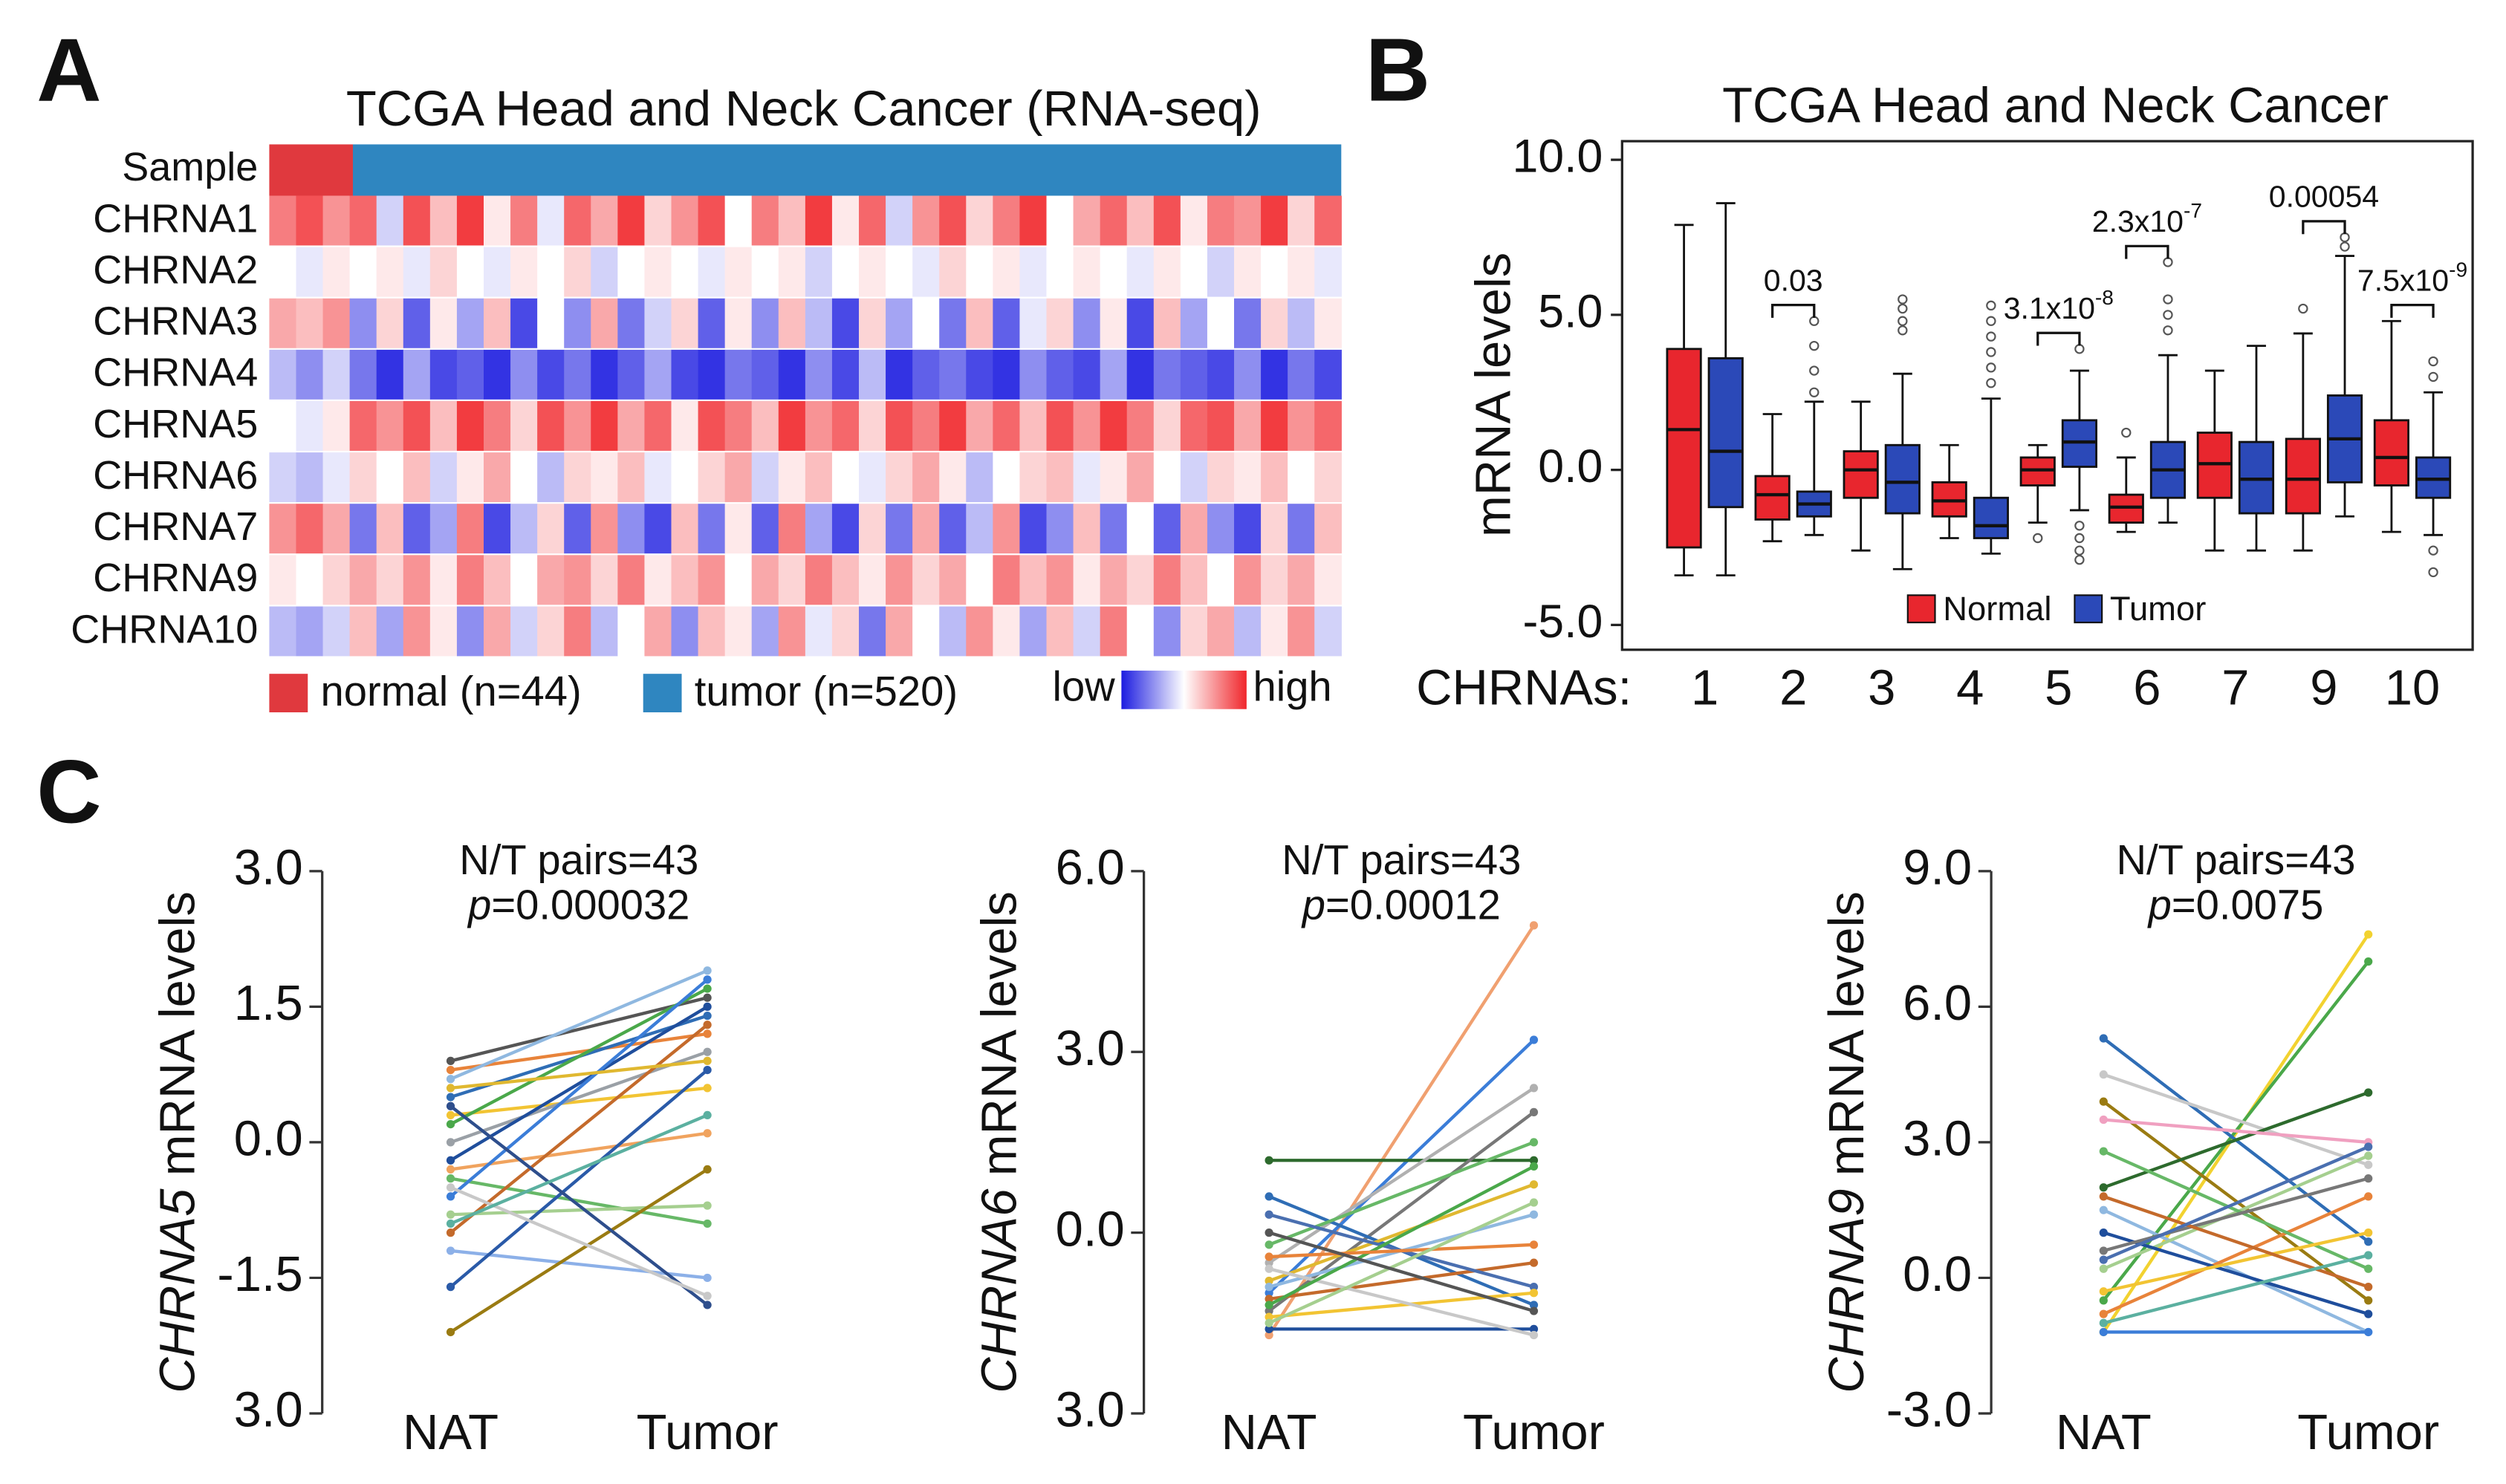 This screenshot has width=2506, height=1484. What do you see at coordinates (1705, 688) in the screenshot?
I see `x-tick-label: 1` at bounding box center [1705, 688].